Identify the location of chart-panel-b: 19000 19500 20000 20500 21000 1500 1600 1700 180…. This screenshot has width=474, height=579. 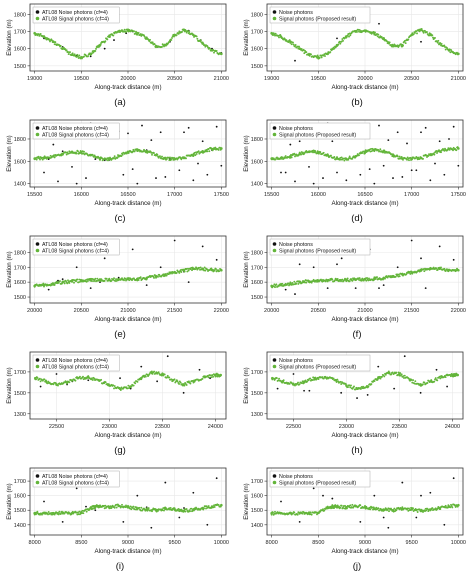
(355, 57).